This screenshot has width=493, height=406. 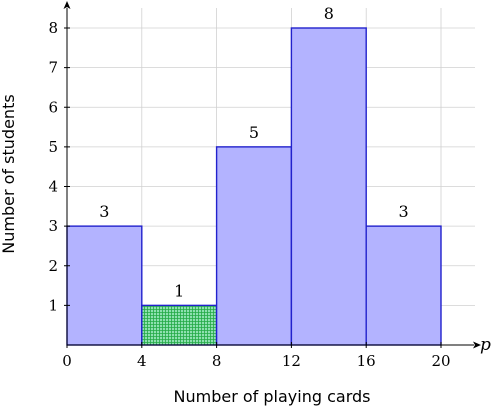 What do you see at coordinates (67, 361) in the screenshot?
I see `x-tick-label: 0` at bounding box center [67, 361].